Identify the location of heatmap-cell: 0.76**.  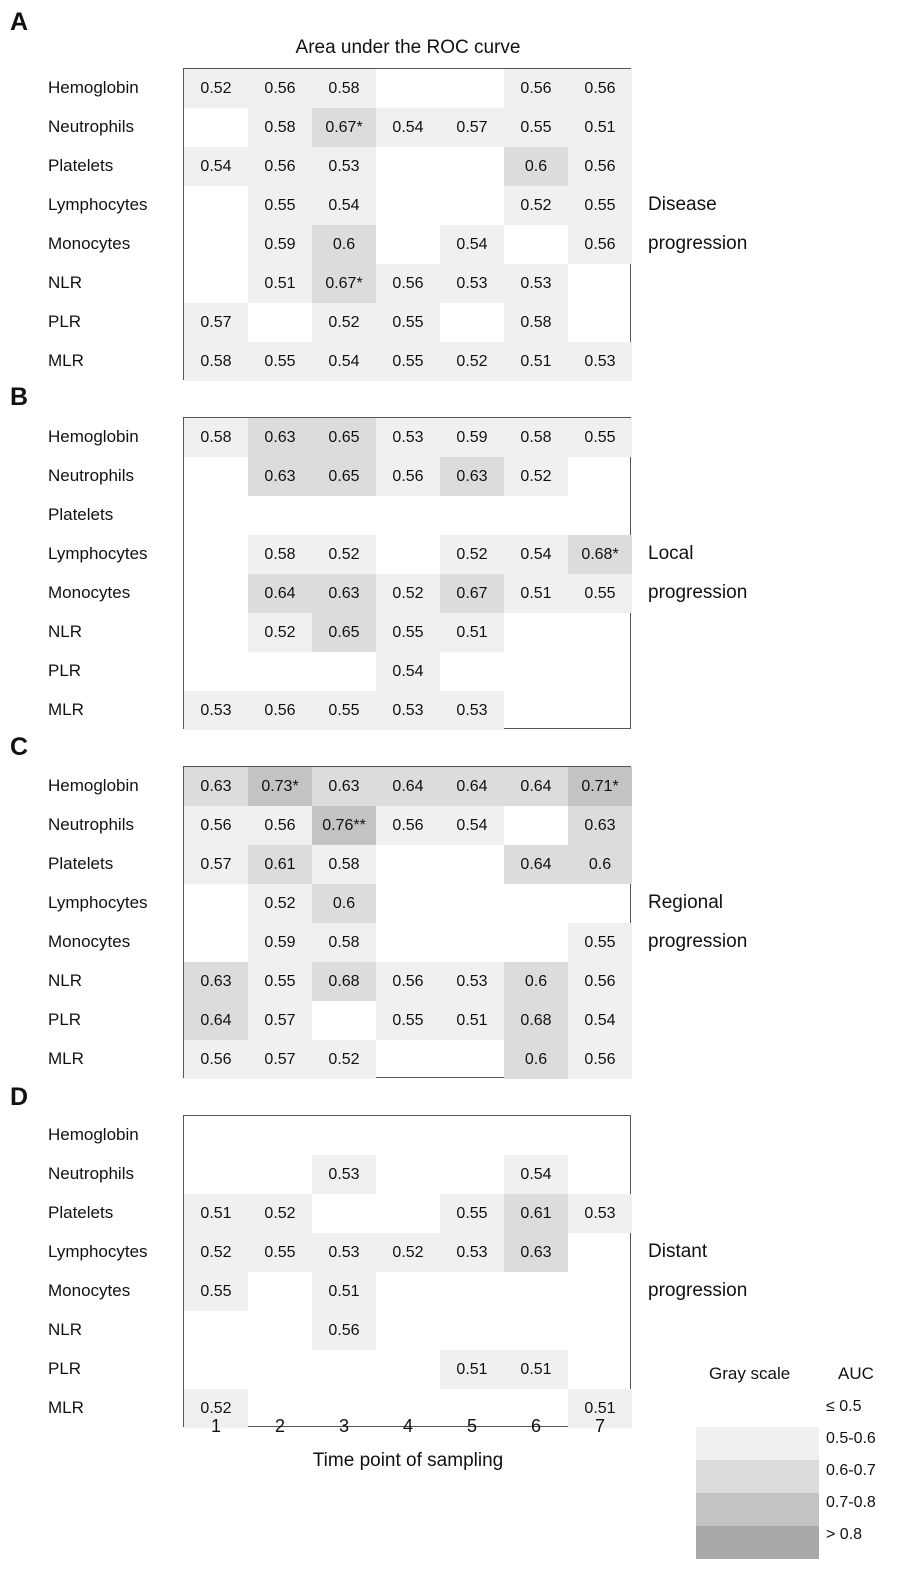
(344, 825).